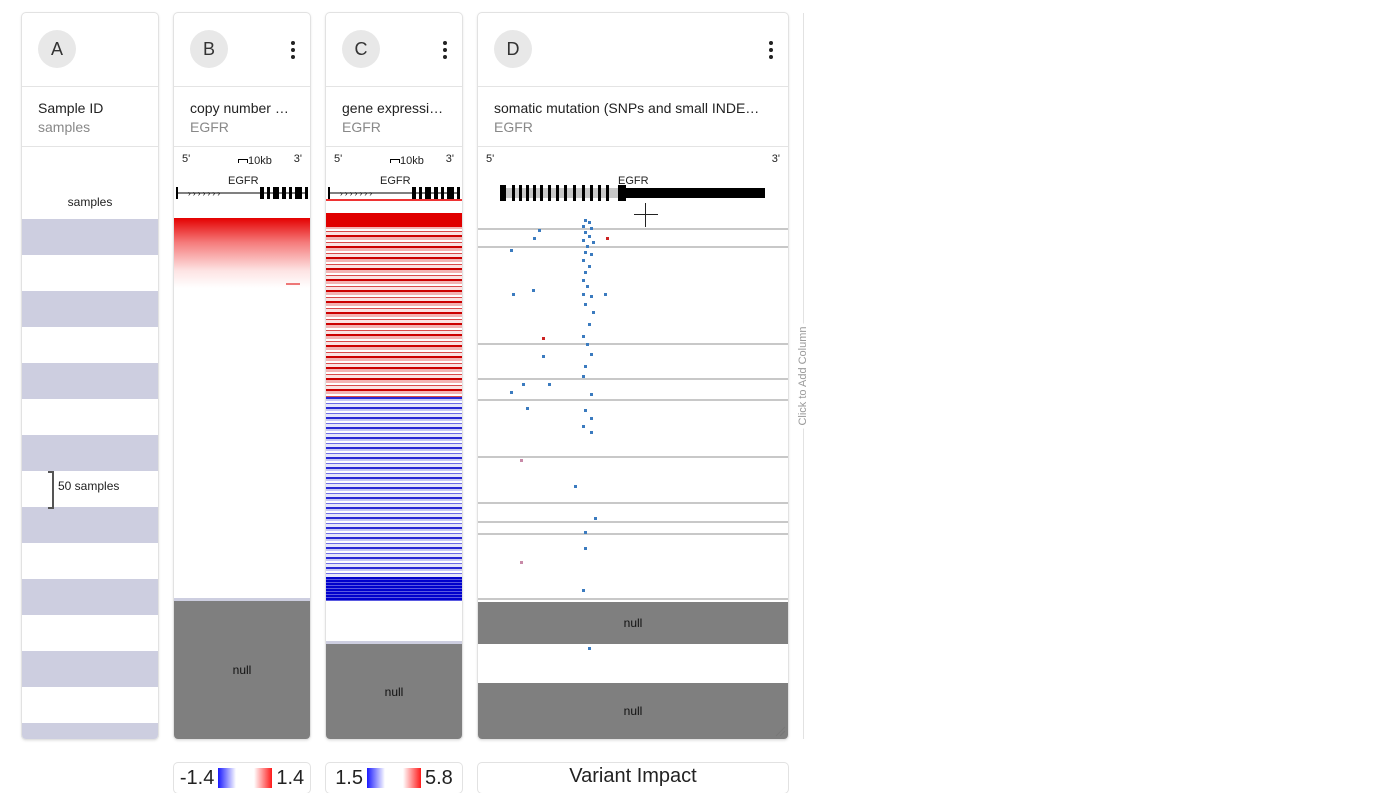 This screenshot has width=1376, height=793. What do you see at coordinates (394, 778) in the screenshot?
I see `legend-c: 1.5 5.8` at bounding box center [394, 778].